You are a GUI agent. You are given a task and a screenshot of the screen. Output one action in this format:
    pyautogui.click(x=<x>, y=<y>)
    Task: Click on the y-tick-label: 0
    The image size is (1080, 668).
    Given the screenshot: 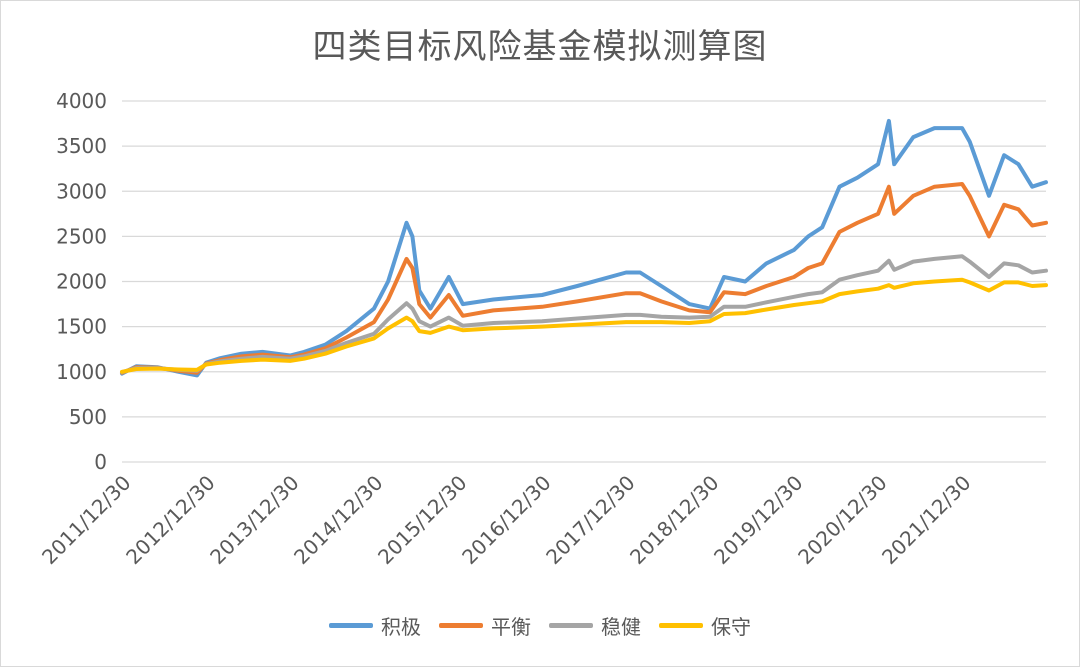 What is the action you would take?
    pyautogui.click(x=100, y=462)
    